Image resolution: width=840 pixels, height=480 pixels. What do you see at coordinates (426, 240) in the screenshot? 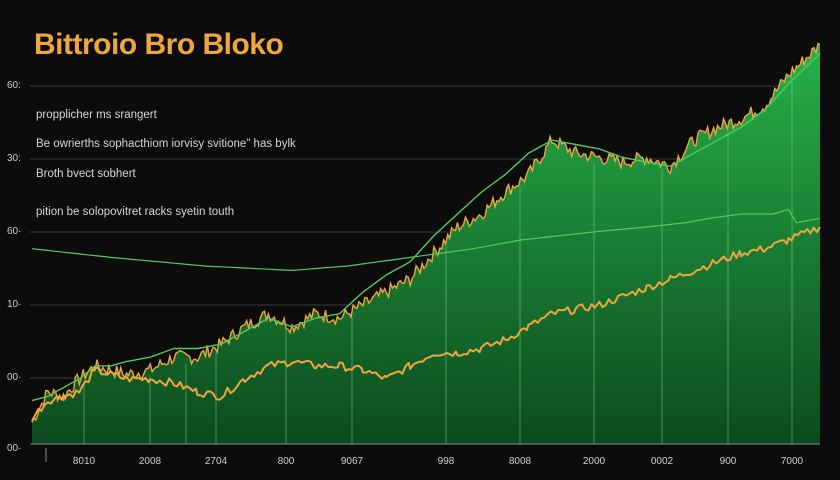
I see `lower-trend-line` at bounding box center [426, 240].